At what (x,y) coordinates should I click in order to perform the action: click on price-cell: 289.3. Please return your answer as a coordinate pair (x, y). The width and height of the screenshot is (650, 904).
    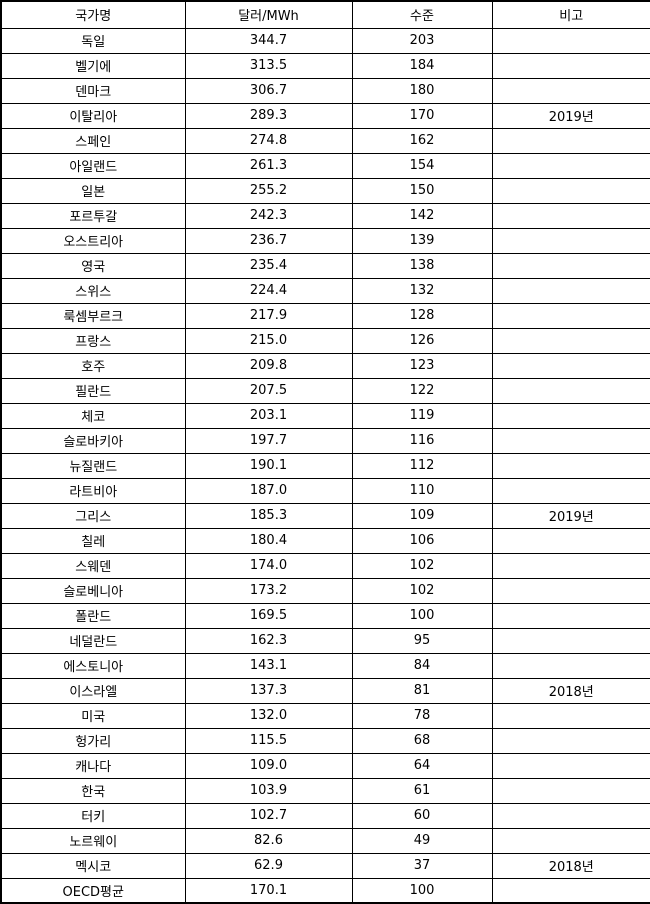
    Looking at the image, I should click on (268, 115).